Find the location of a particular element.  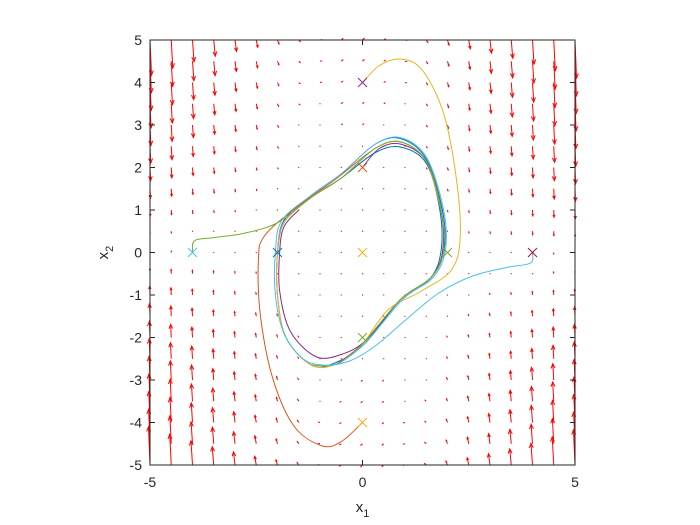

y-tick-label: -1 is located at coordinates (136, 295).